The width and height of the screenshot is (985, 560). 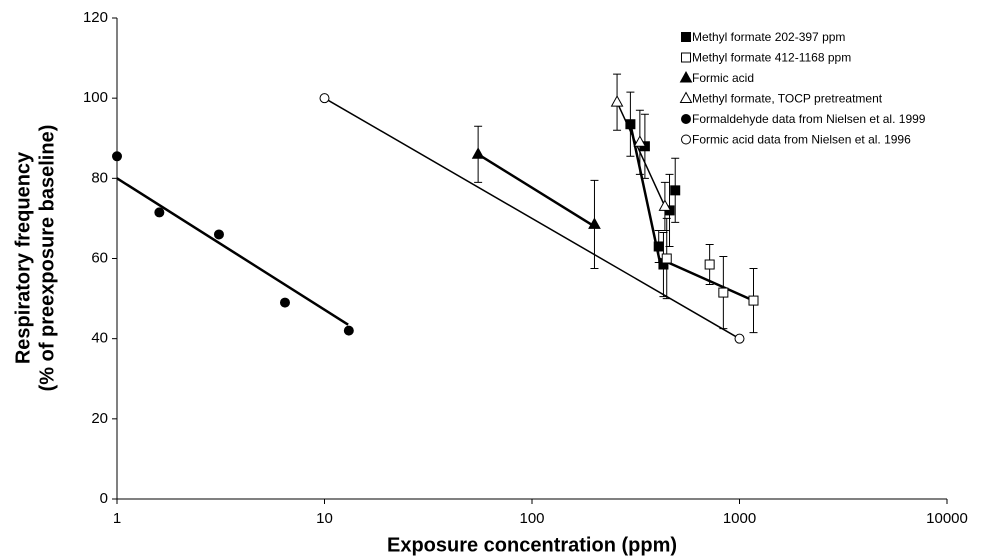 I want to click on legend-label: Methyl formate 412-1168 ppm, so click(x=771, y=58).